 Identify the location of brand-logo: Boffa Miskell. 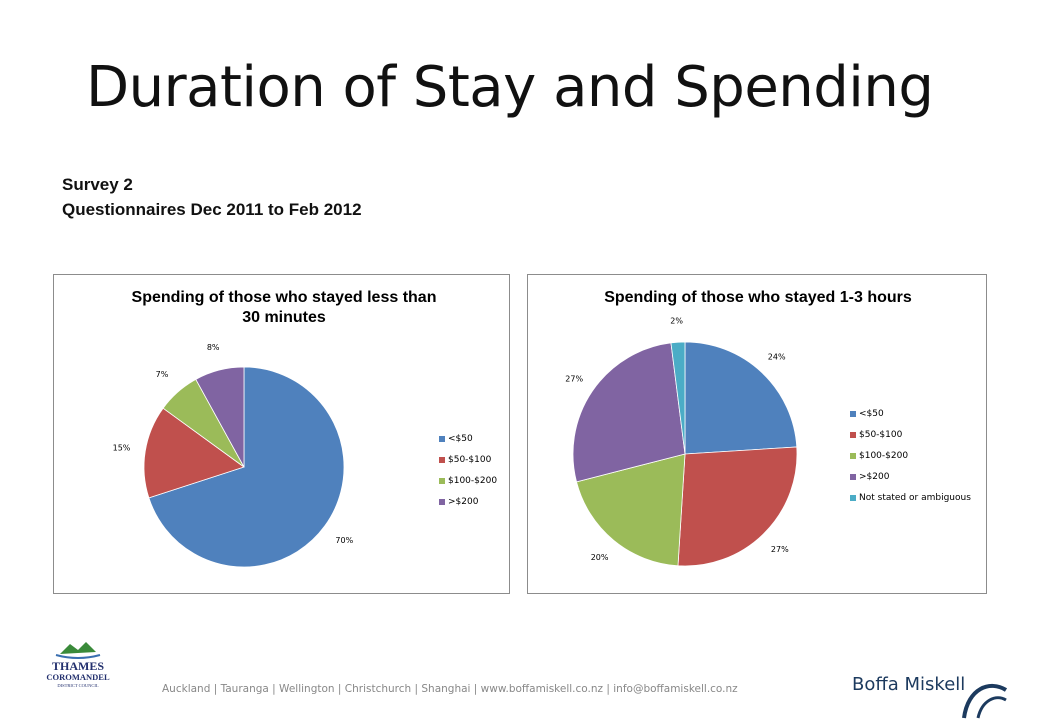
(908, 684).